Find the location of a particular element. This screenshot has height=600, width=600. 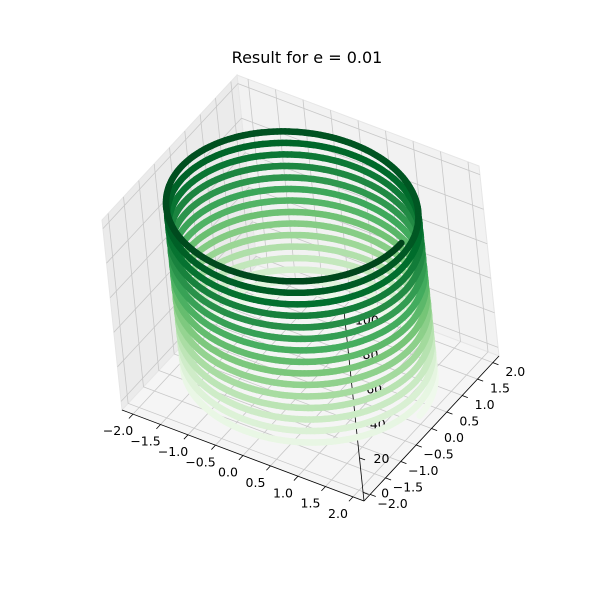

y-tick-label: −1.5 is located at coordinates (408, 486).